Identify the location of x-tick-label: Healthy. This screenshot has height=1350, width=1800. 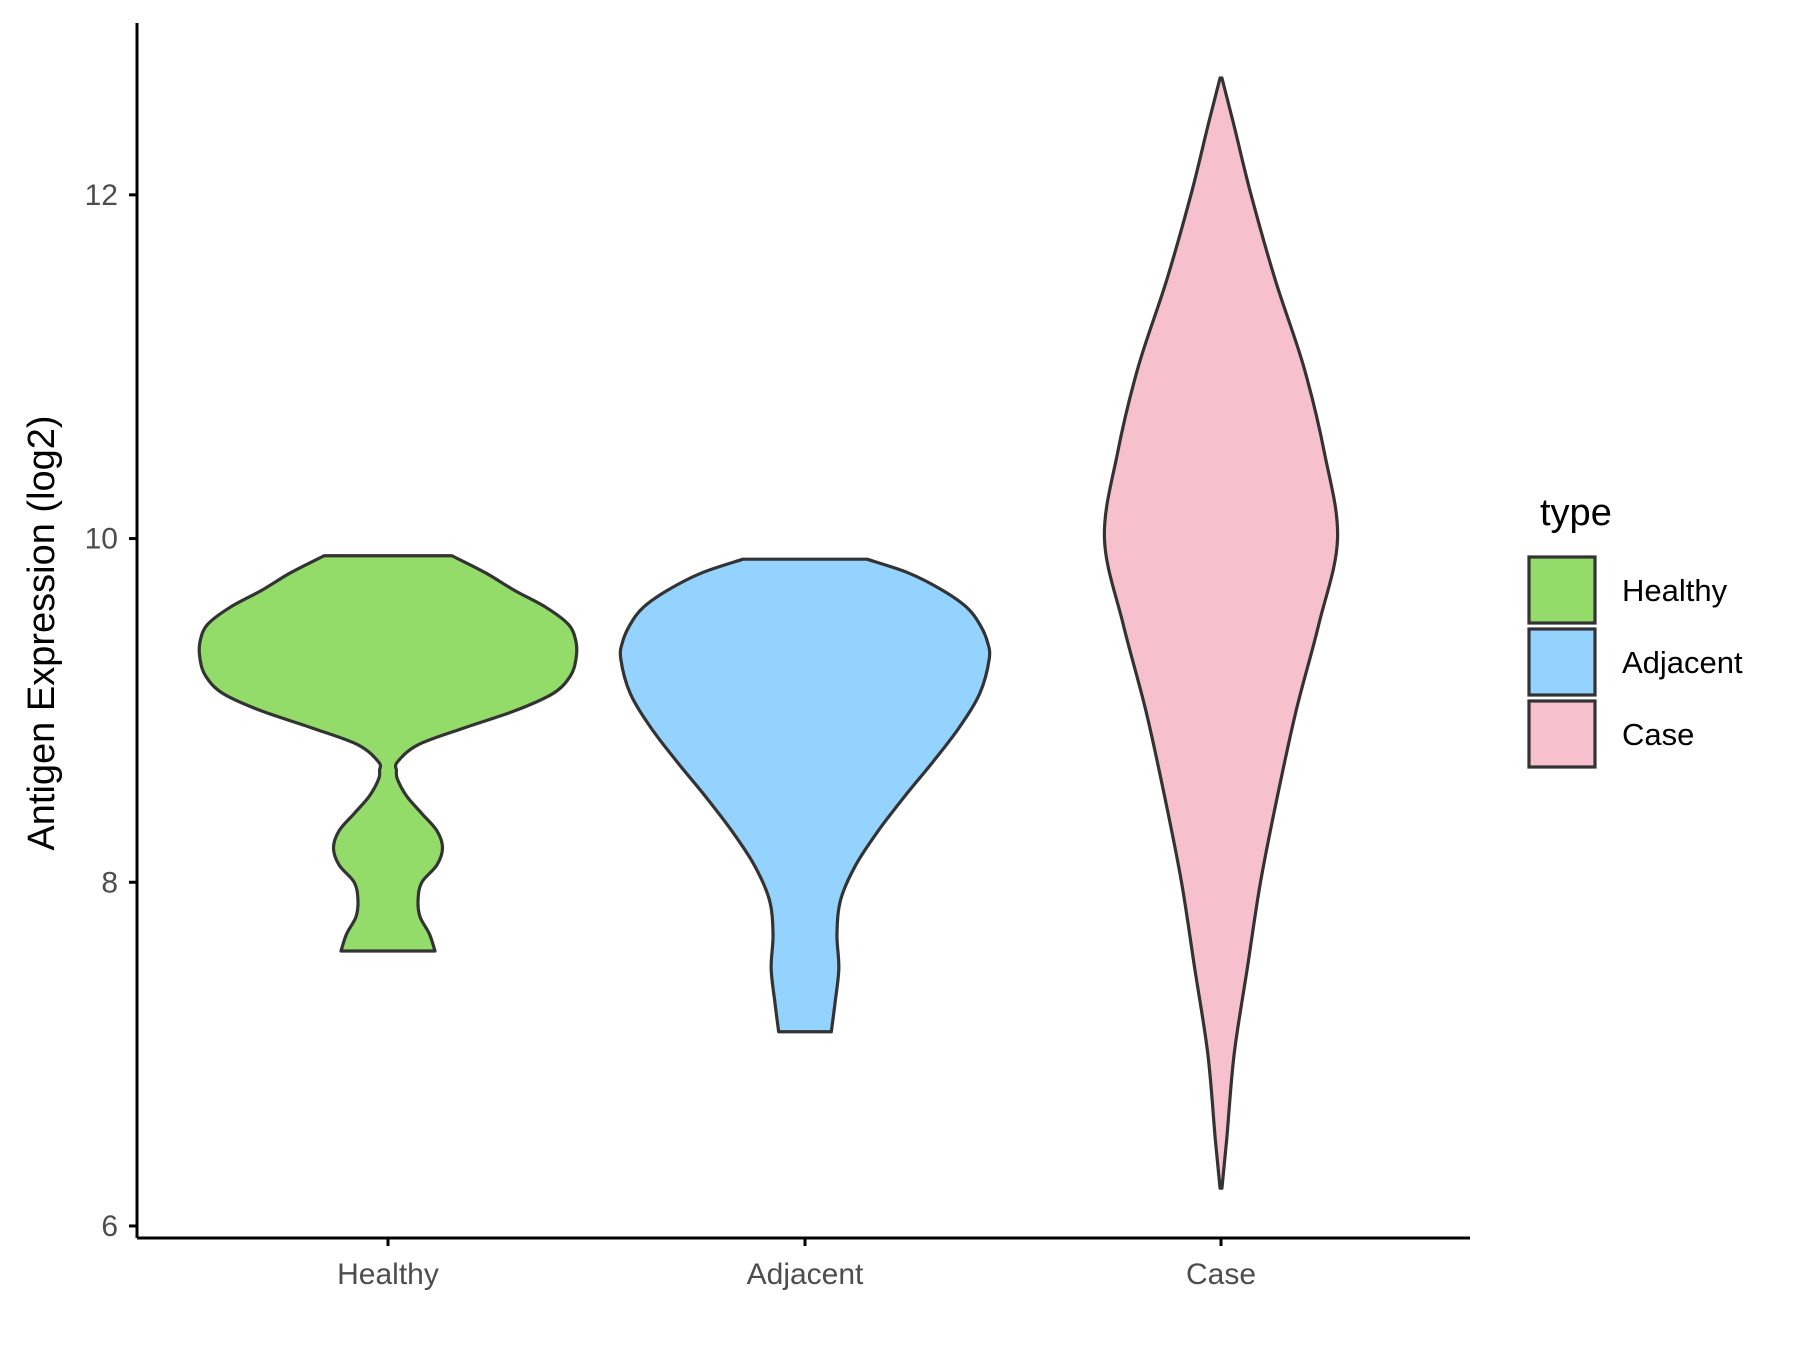
(388, 1274).